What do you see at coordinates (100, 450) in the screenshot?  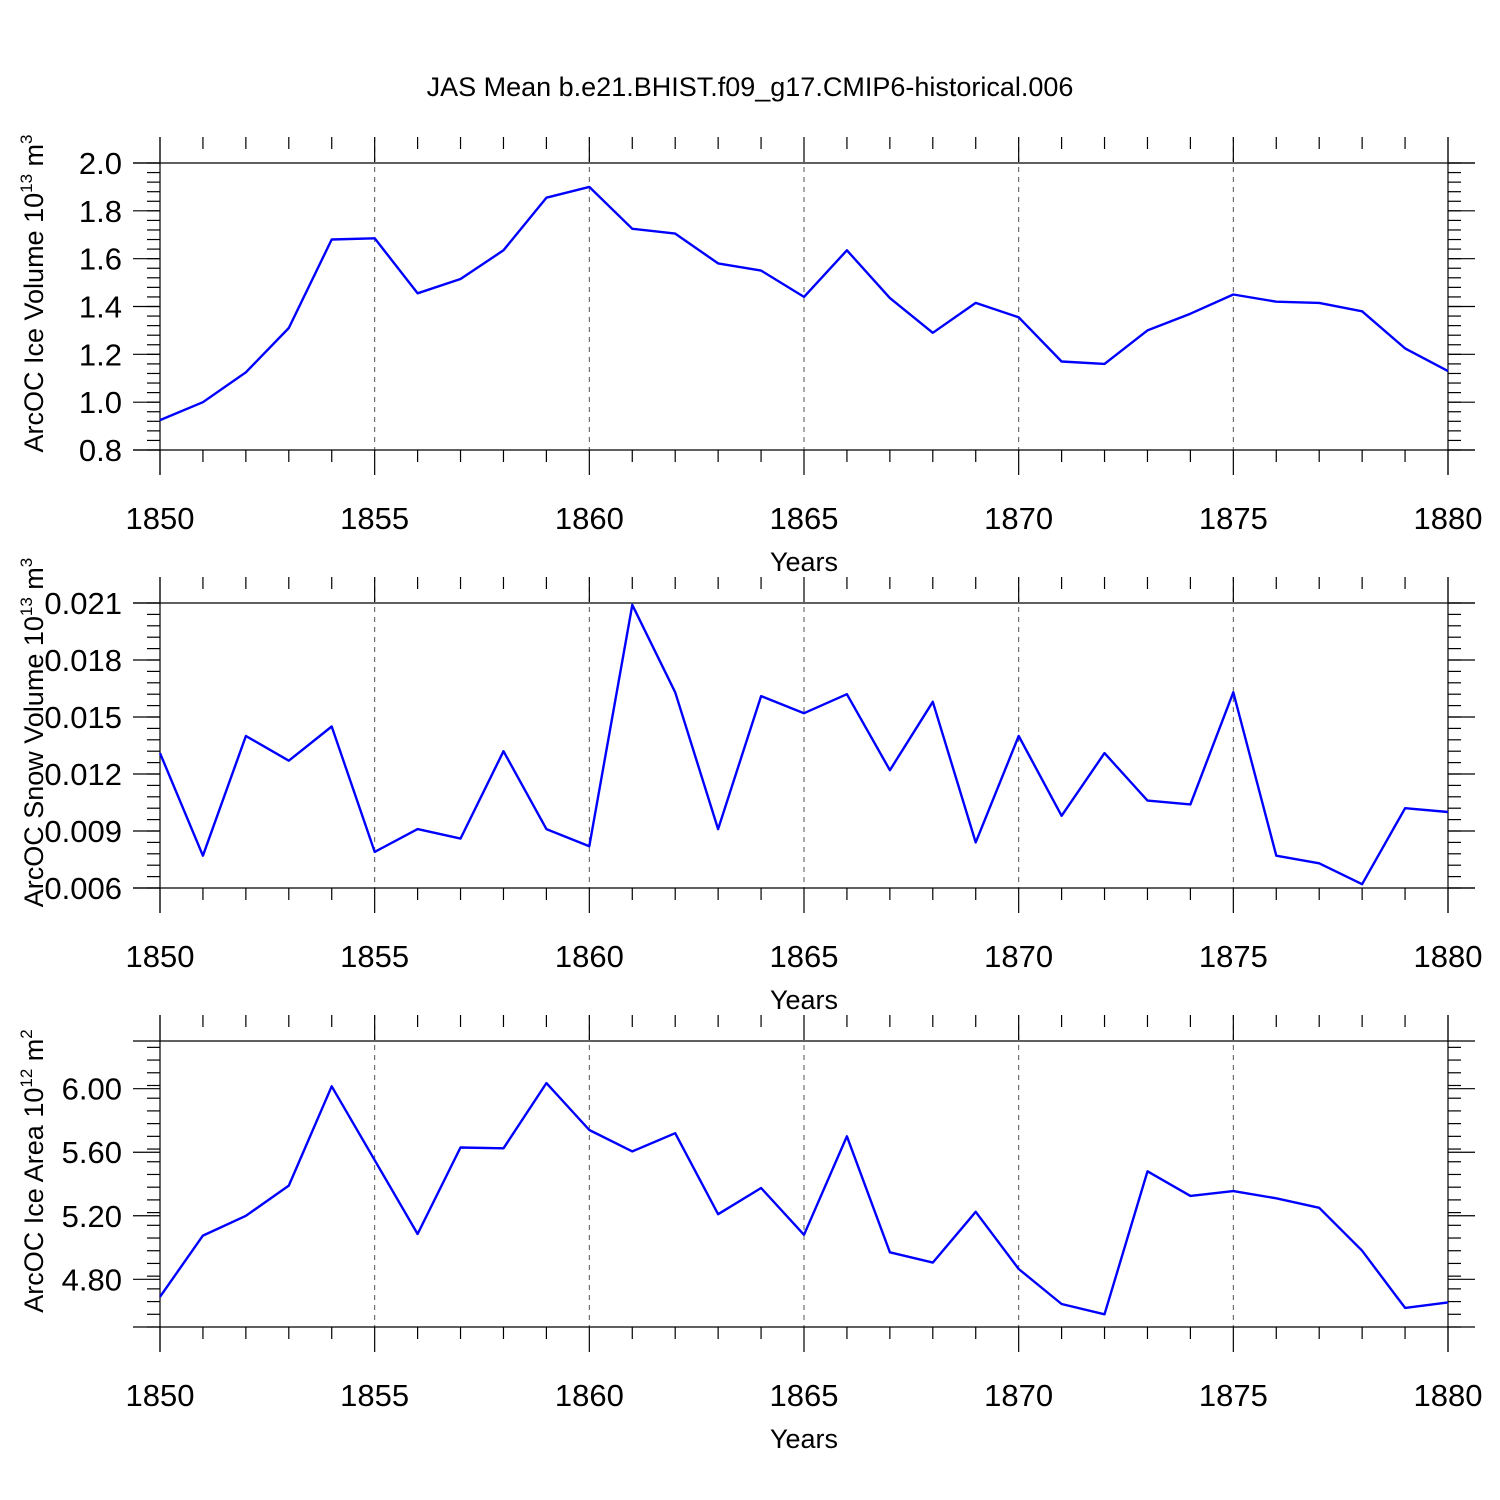 I see `y-tick-label: 0.8` at bounding box center [100, 450].